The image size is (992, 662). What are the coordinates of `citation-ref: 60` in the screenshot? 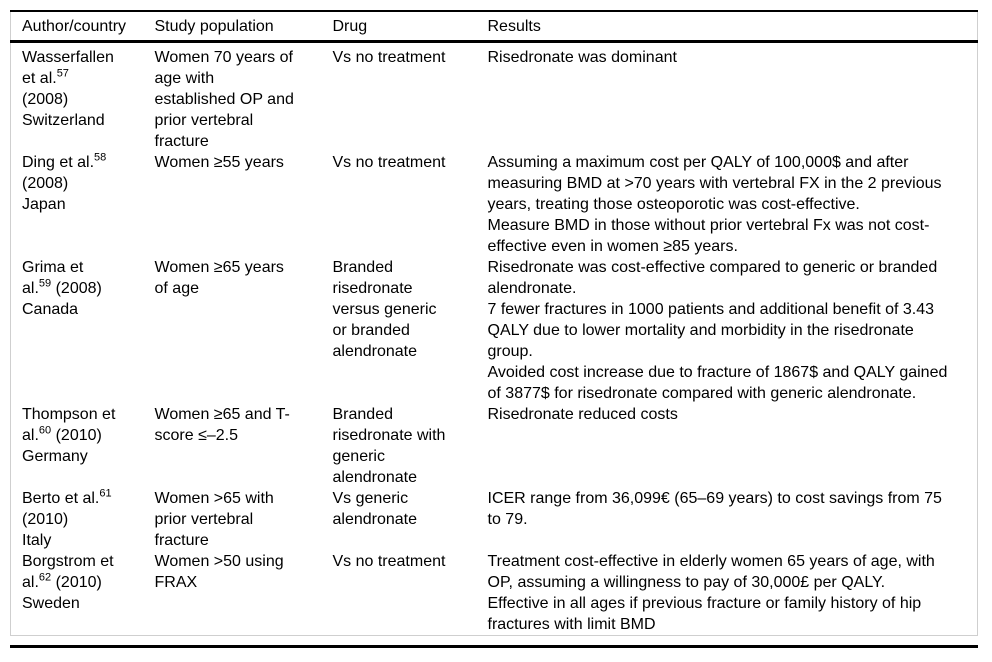 It's located at (45, 430).